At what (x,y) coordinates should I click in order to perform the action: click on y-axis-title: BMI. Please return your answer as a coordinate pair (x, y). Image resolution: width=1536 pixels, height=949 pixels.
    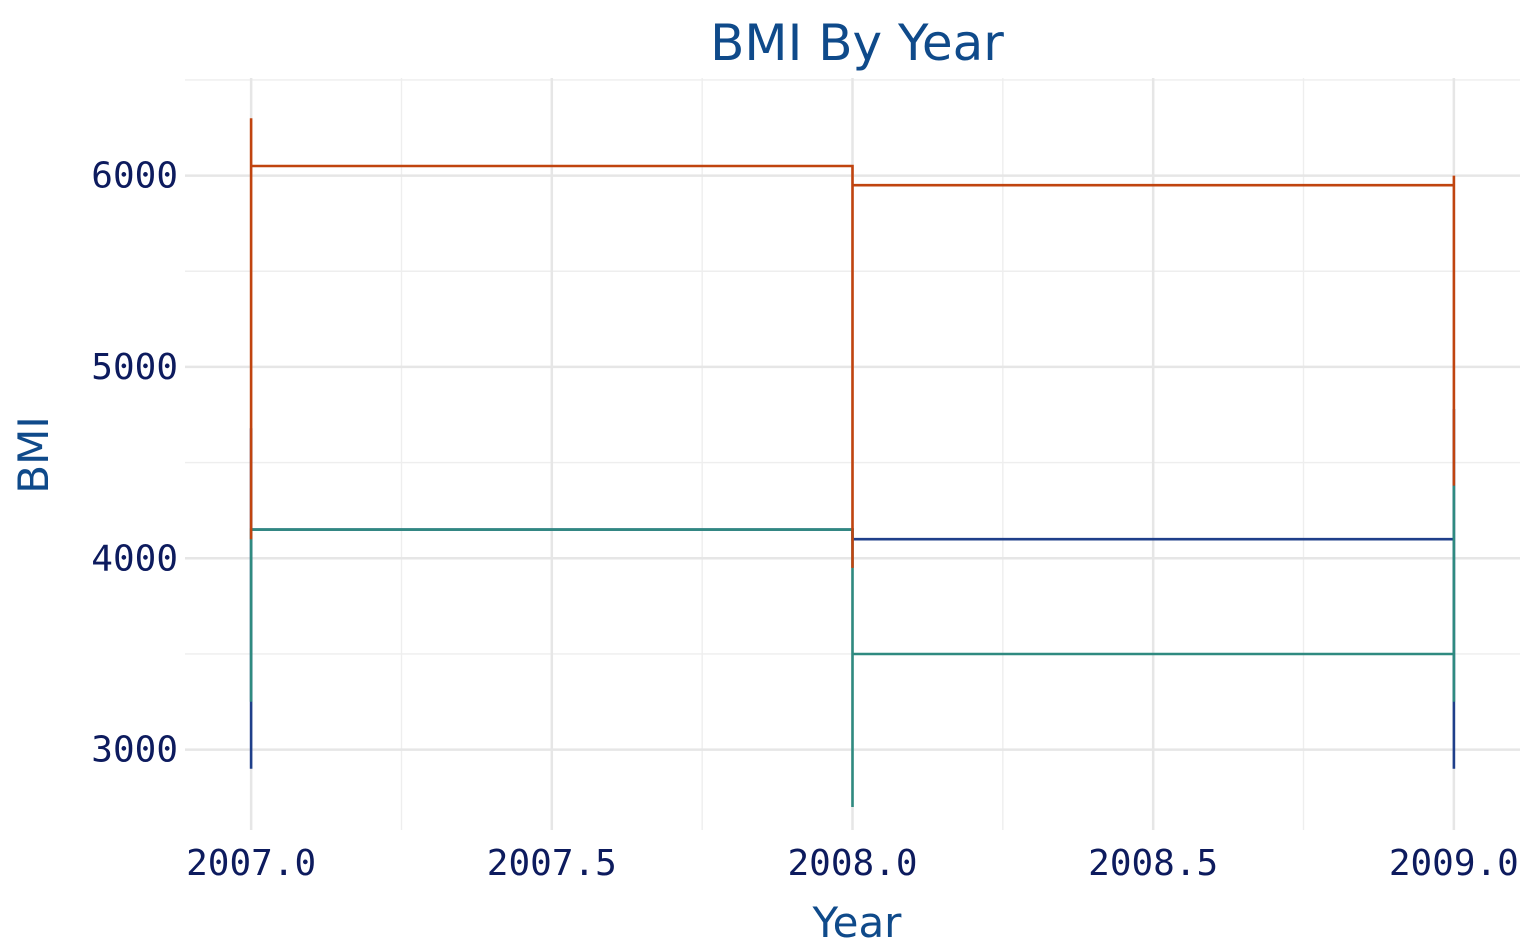
    Looking at the image, I should click on (33, 454).